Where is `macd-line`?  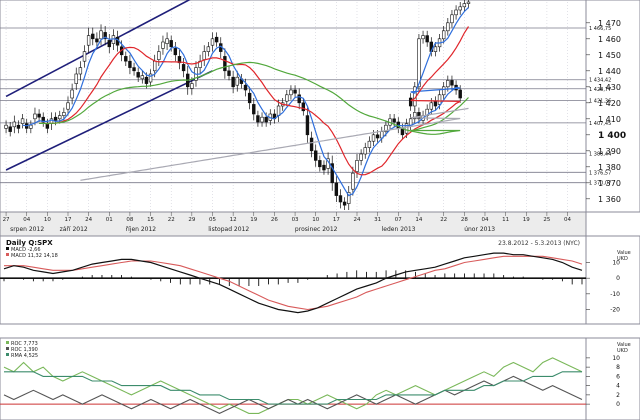 macd-line is located at coordinates (293, 283).